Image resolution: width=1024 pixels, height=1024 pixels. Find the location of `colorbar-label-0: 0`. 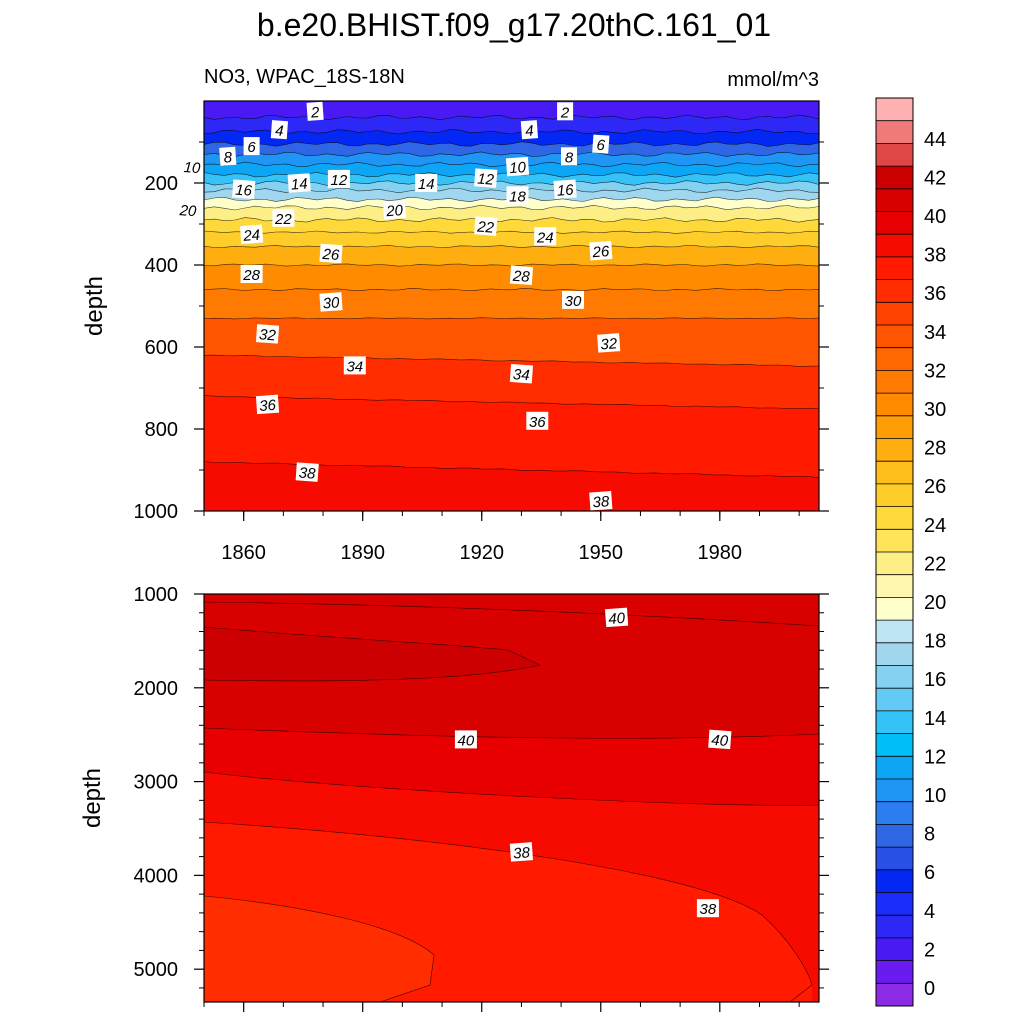

colorbar-label-0: 0 is located at coordinates (929, 989).